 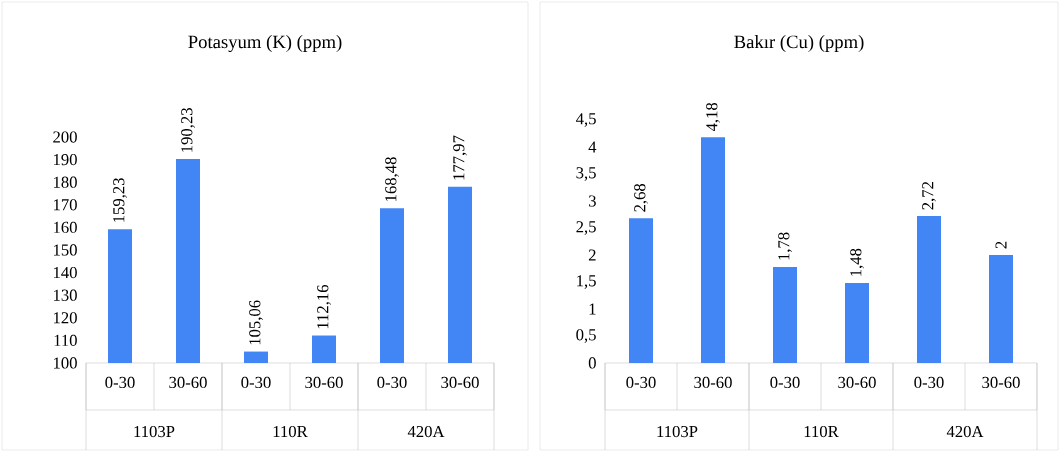 What do you see at coordinates (65, 363) in the screenshot?
I see `y-tick-label: 100` at bounding box center [65, 363].